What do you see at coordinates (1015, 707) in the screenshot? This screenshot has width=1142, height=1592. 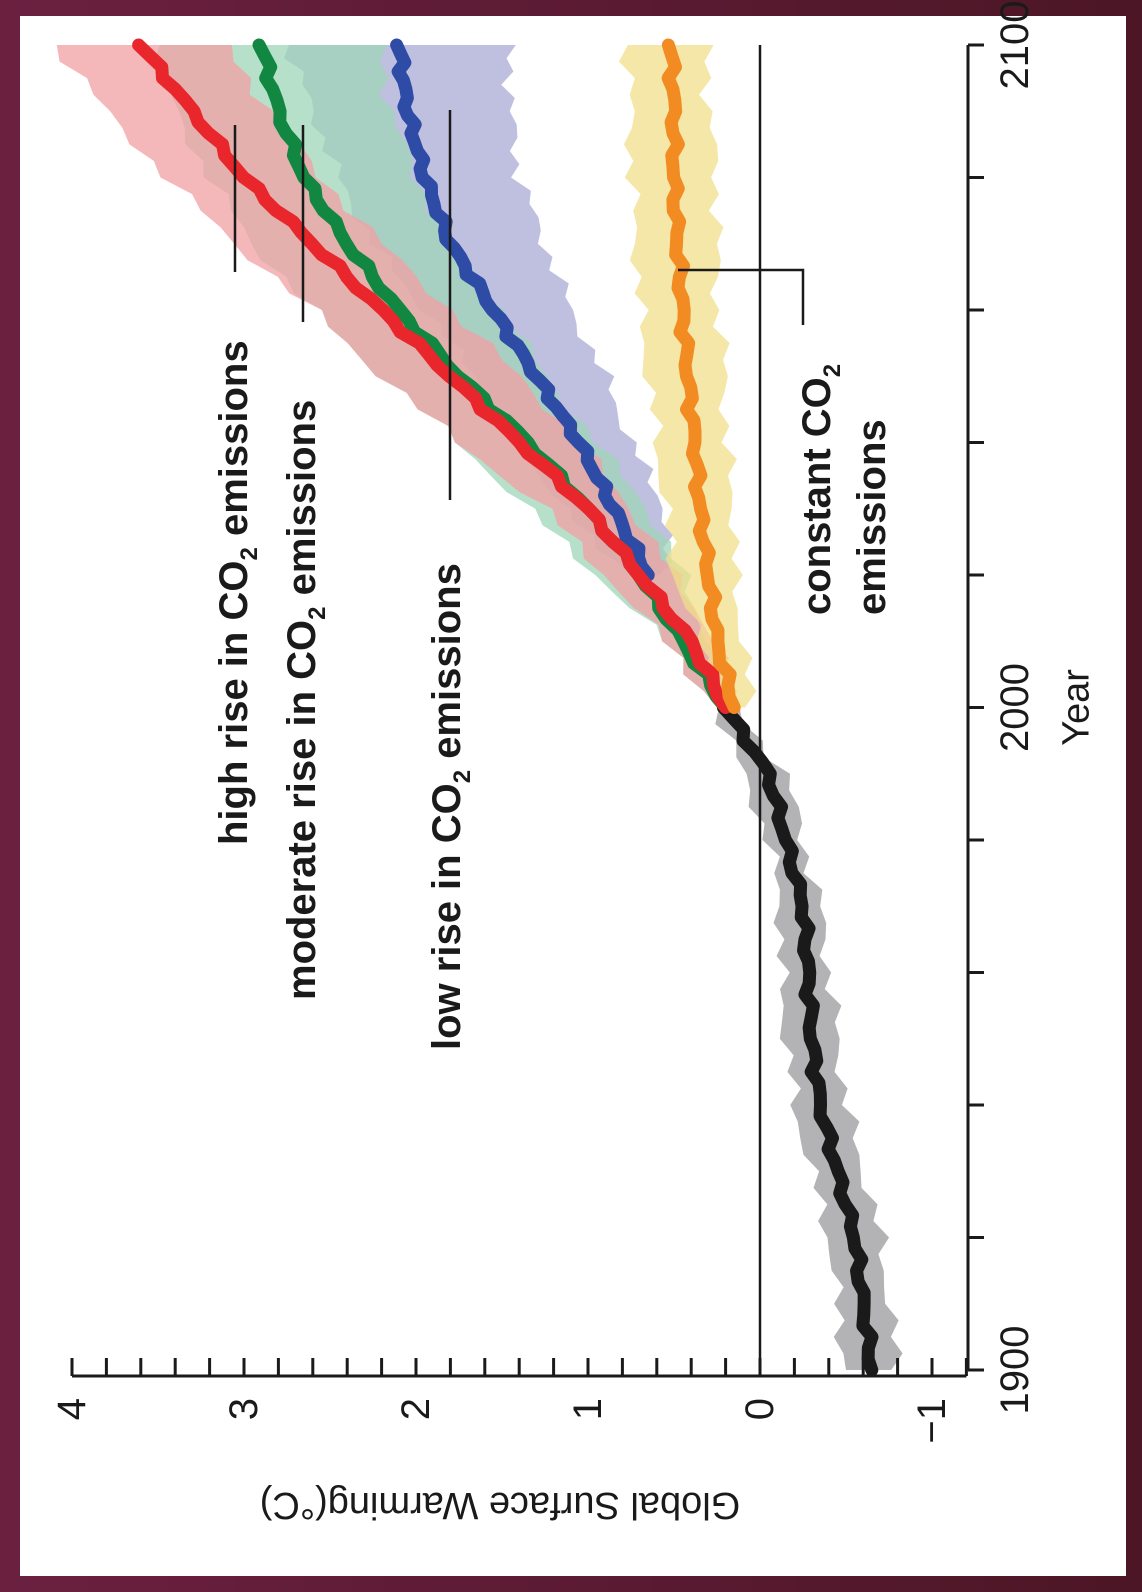 I see `year-tick-label: 2000` at bounding box center [1015, 707].